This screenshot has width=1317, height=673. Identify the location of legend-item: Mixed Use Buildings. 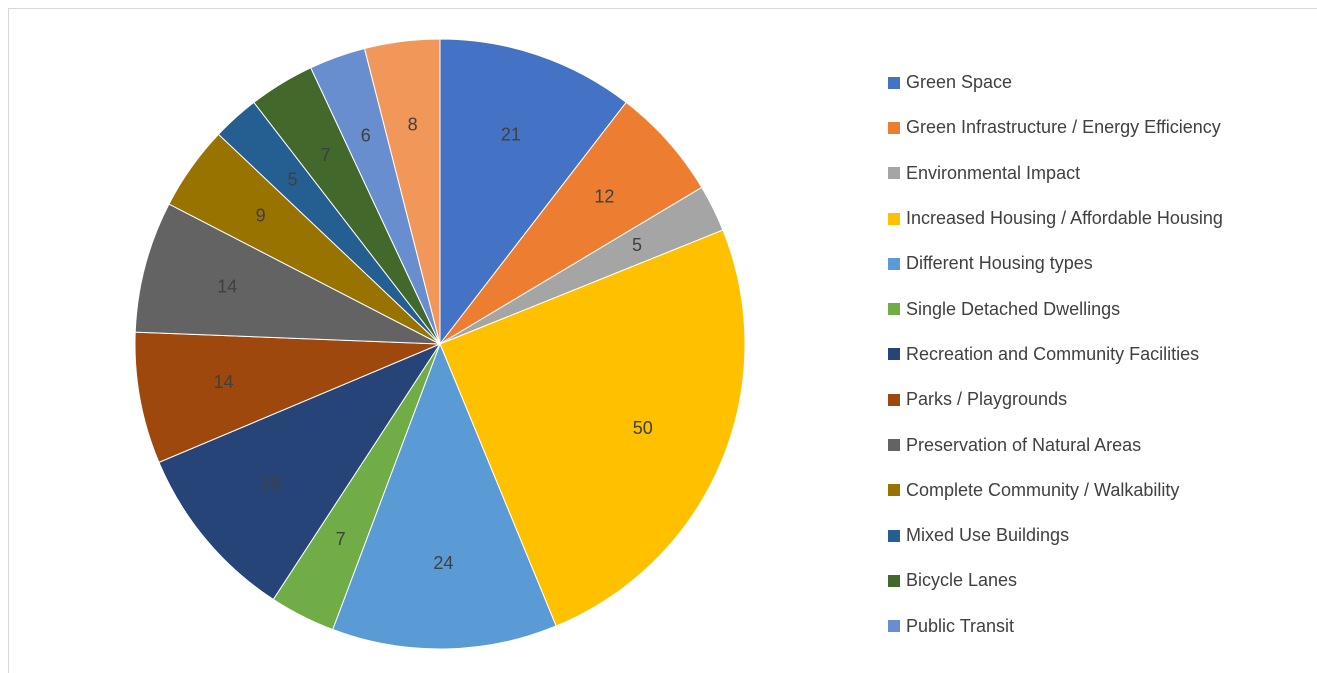
(1055, 535).